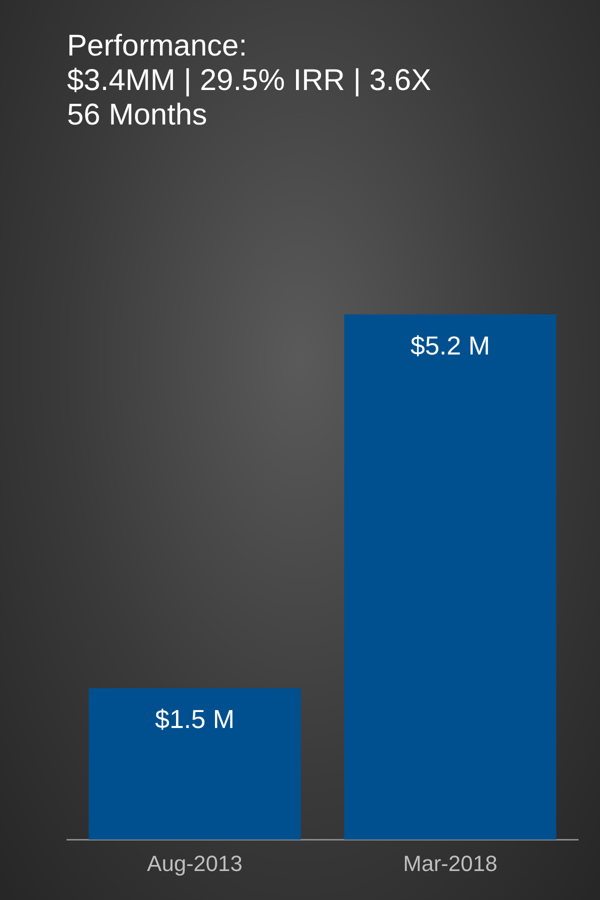  Describe the element at coordinates (450, 345) in the screenshot. I see `data-label: $5.2 M` at that location.